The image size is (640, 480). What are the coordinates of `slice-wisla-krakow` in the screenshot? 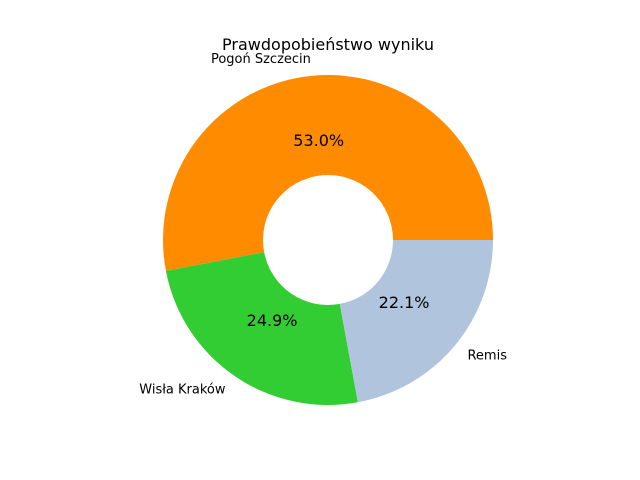 It's located at (261, 328).